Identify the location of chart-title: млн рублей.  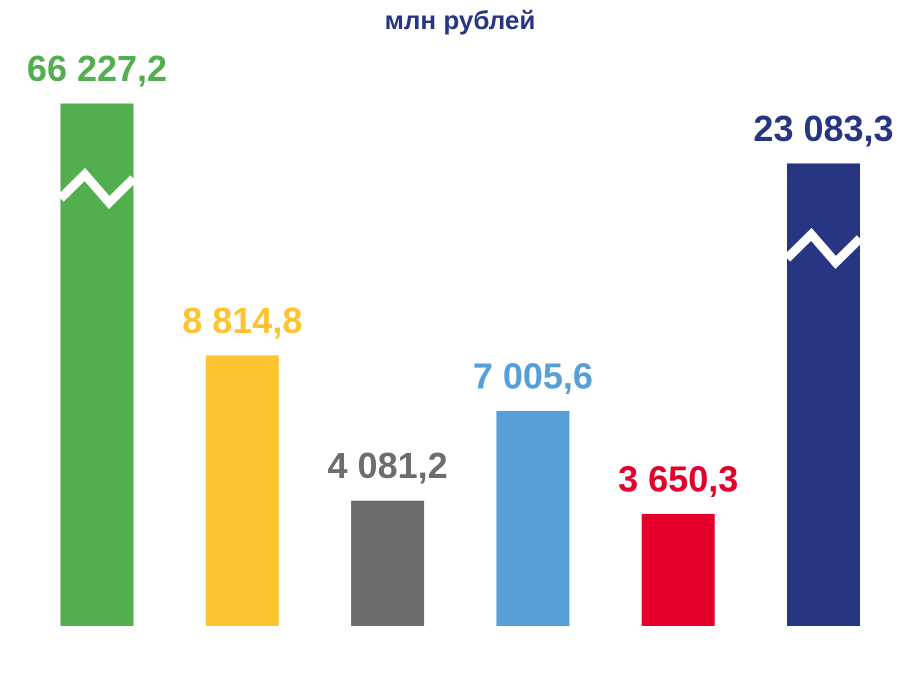
(460, 20).